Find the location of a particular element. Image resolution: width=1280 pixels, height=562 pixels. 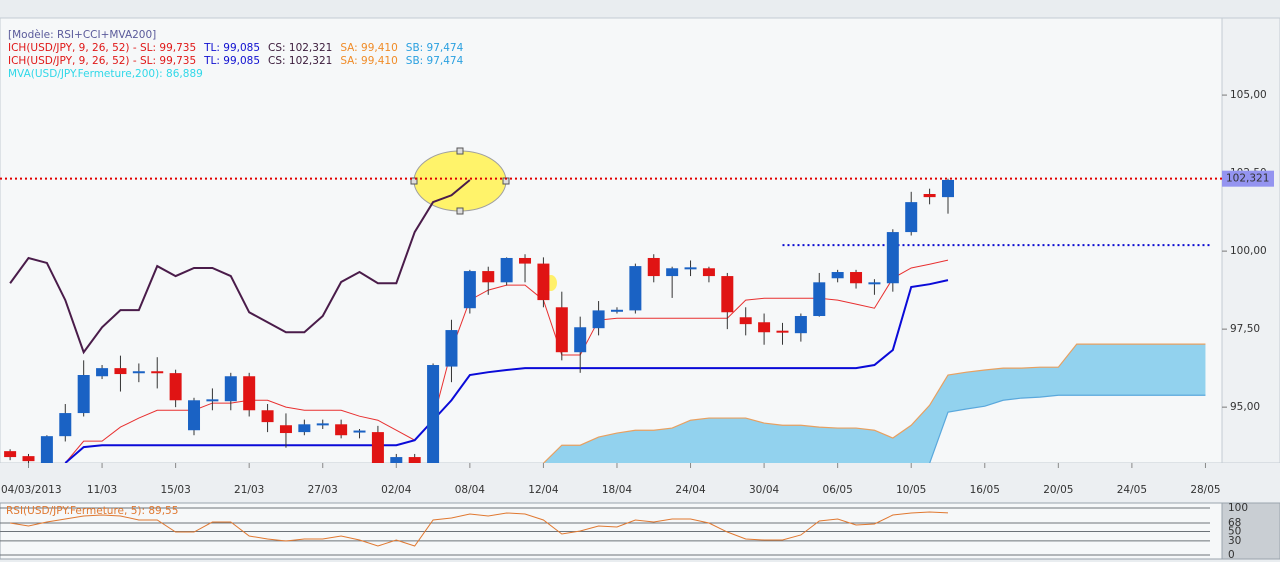

x-tick-label: 02/04 is located at coordinates (396, 490).